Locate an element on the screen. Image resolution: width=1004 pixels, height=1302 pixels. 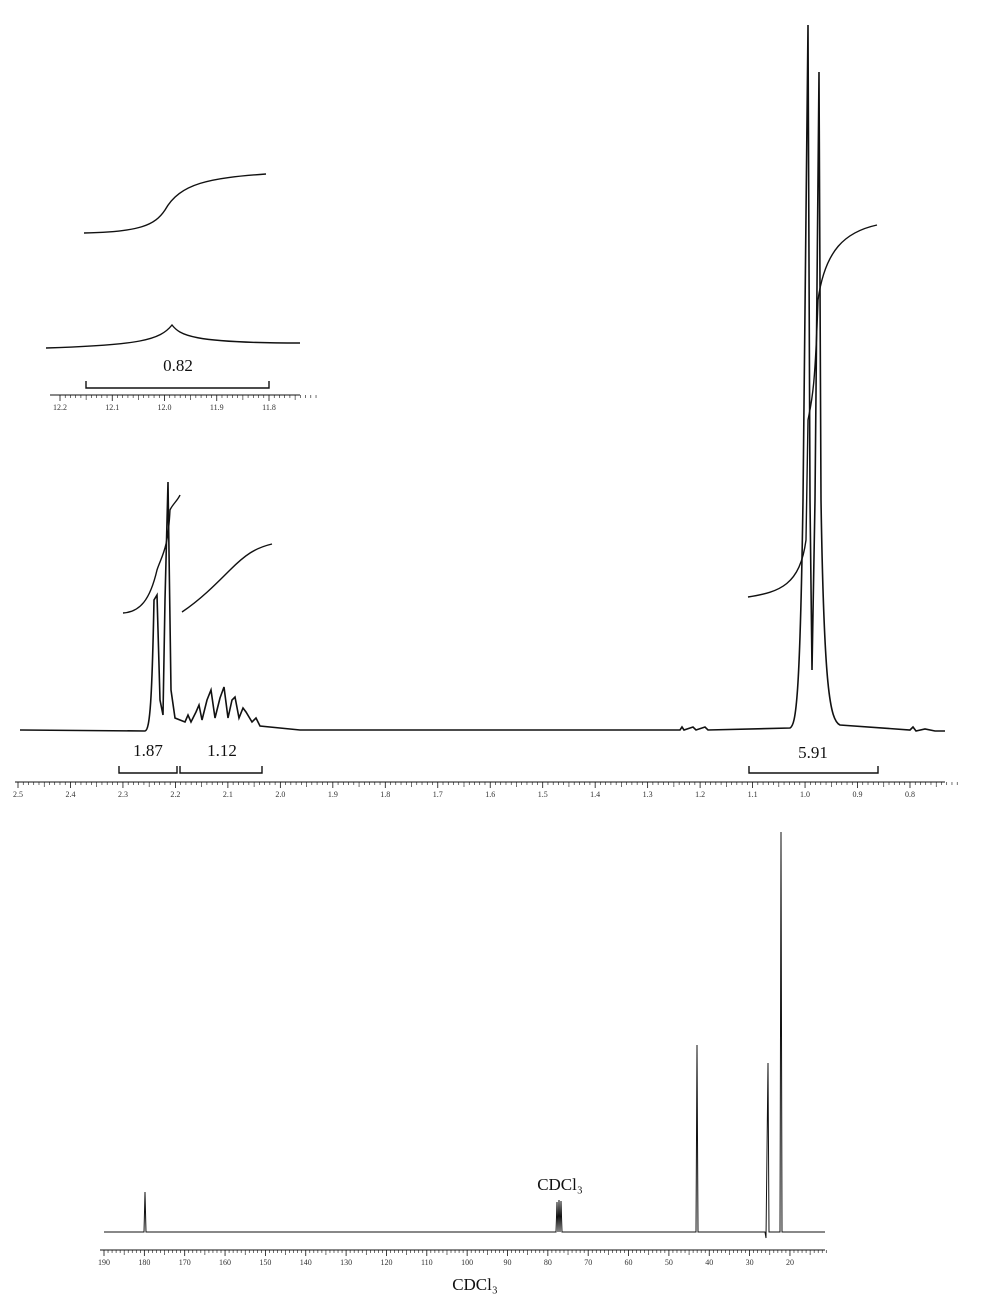
tick-label: 140 is located at coordinates (306, 1262).